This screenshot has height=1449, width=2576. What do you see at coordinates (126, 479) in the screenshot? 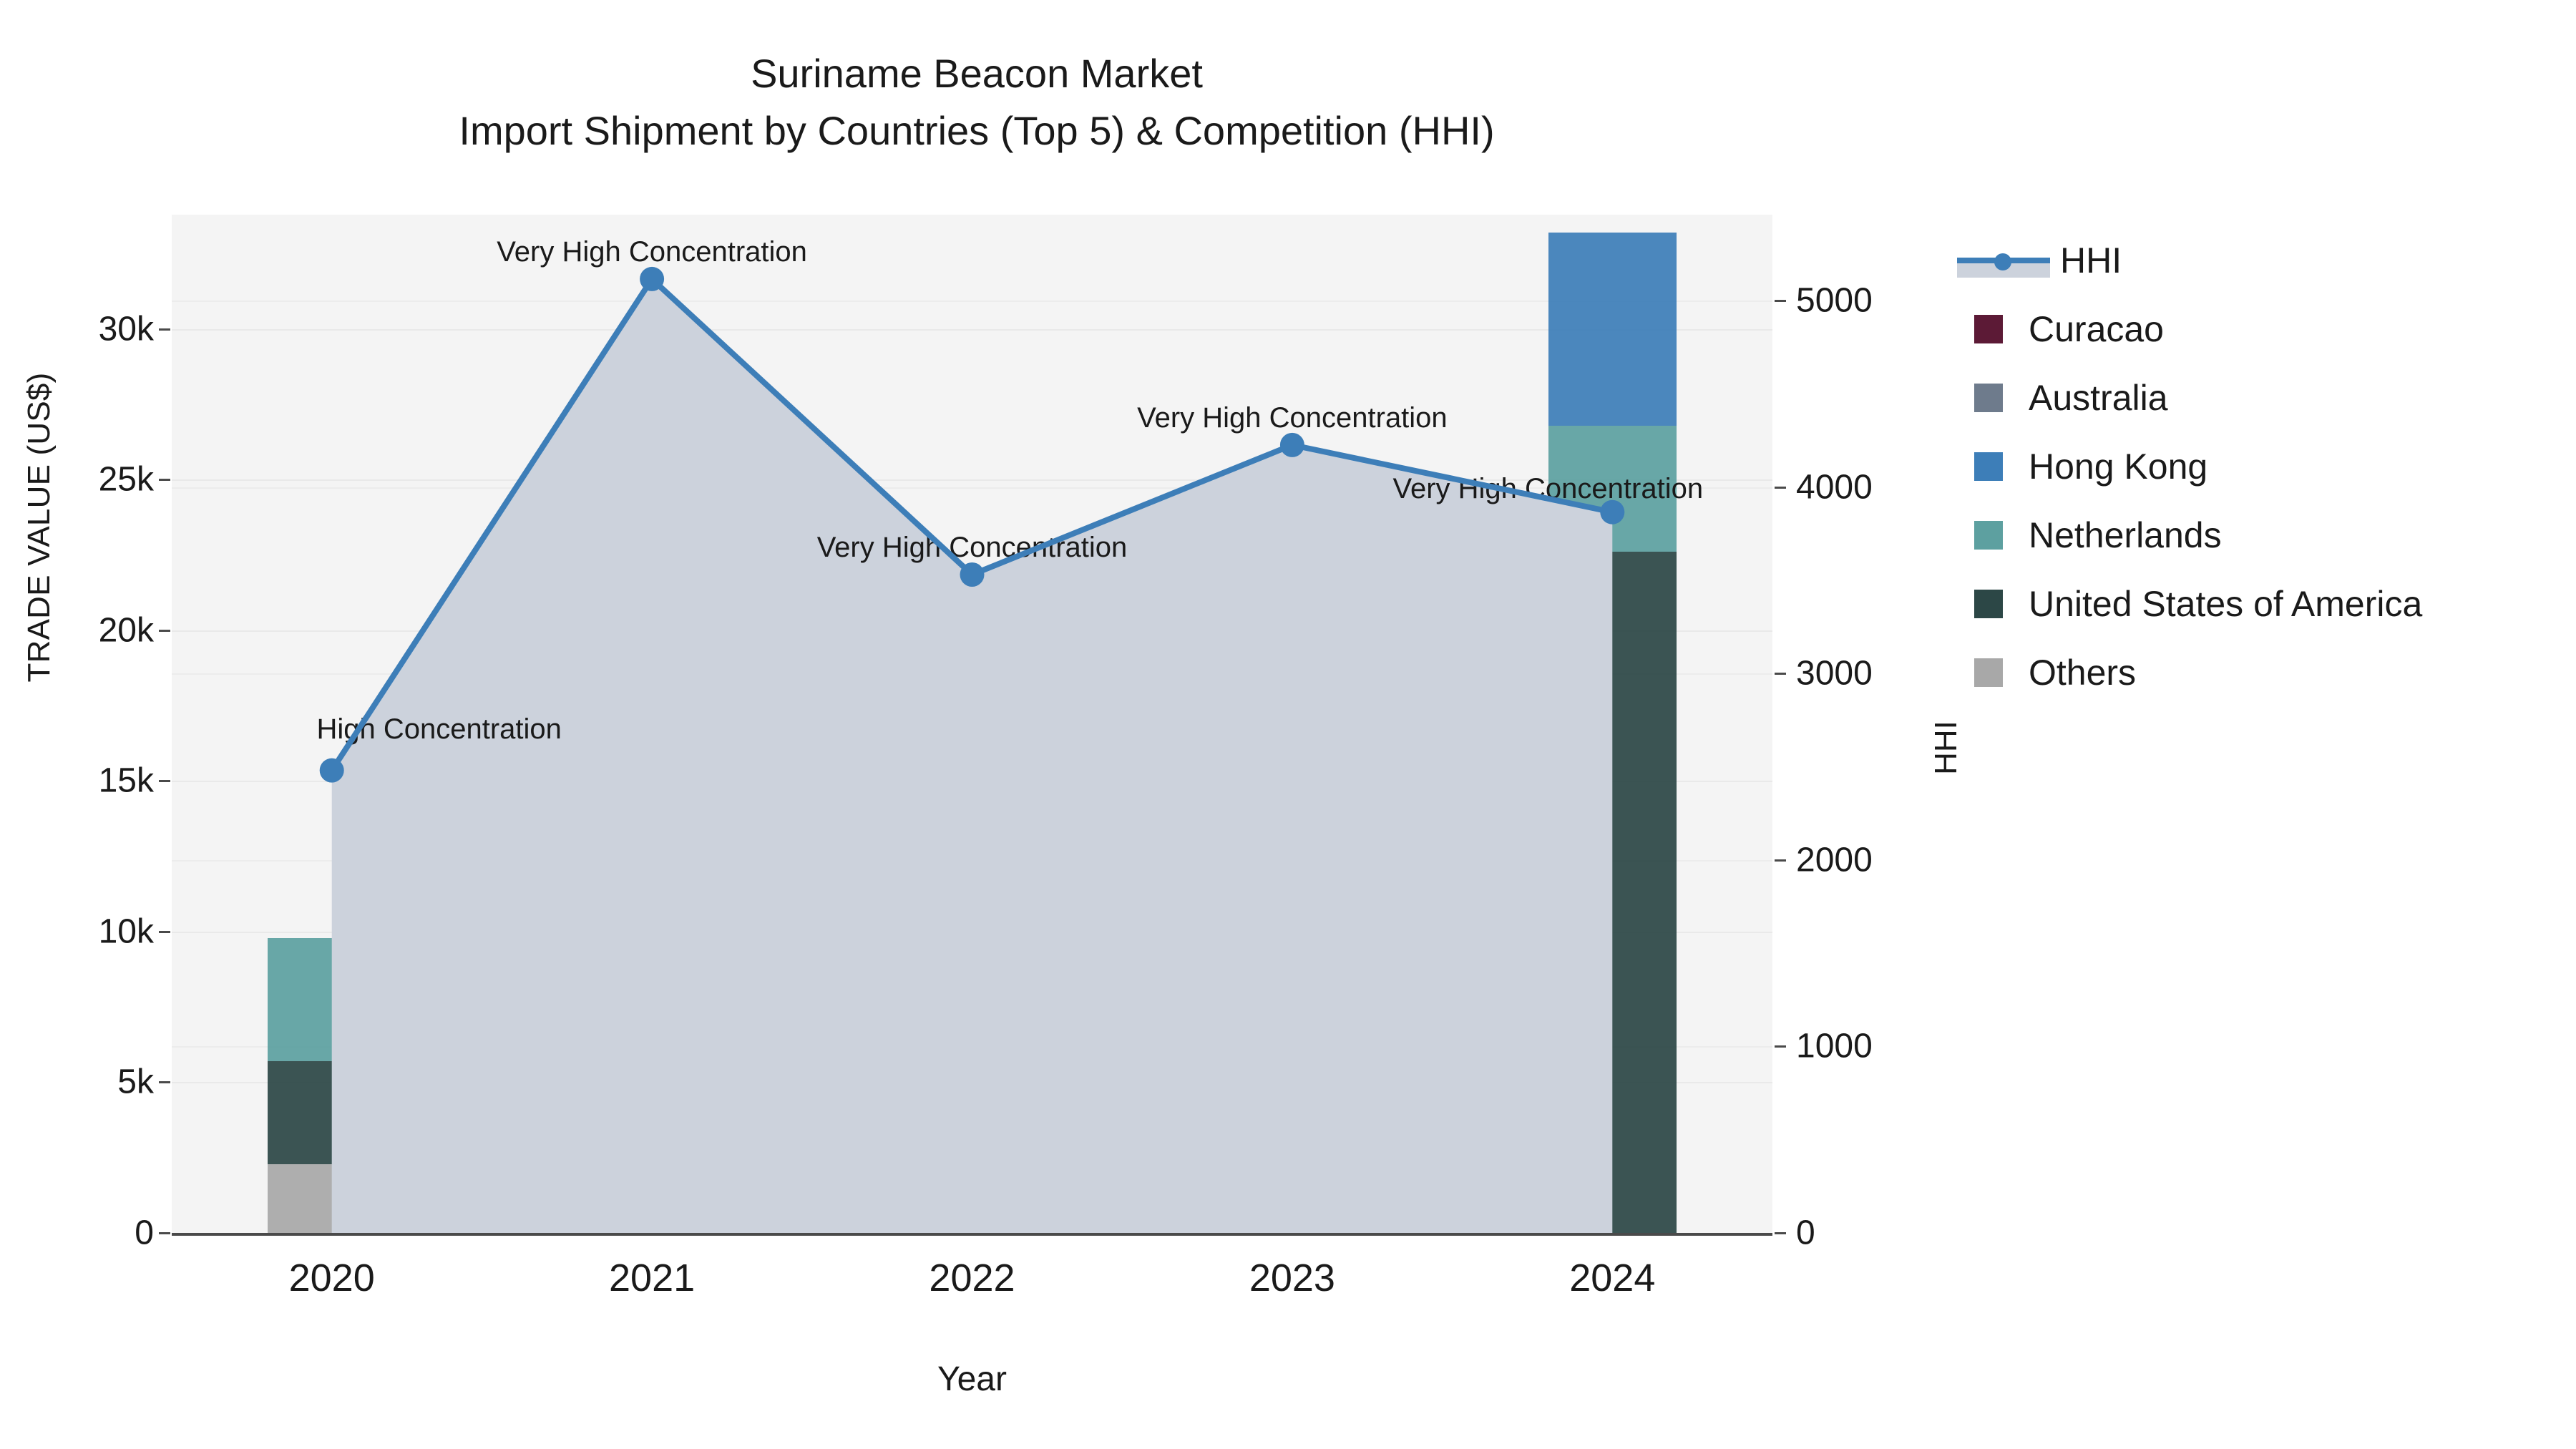
I see `y-axis-left-tick-label: 25k` at bounding box center [126, 479].